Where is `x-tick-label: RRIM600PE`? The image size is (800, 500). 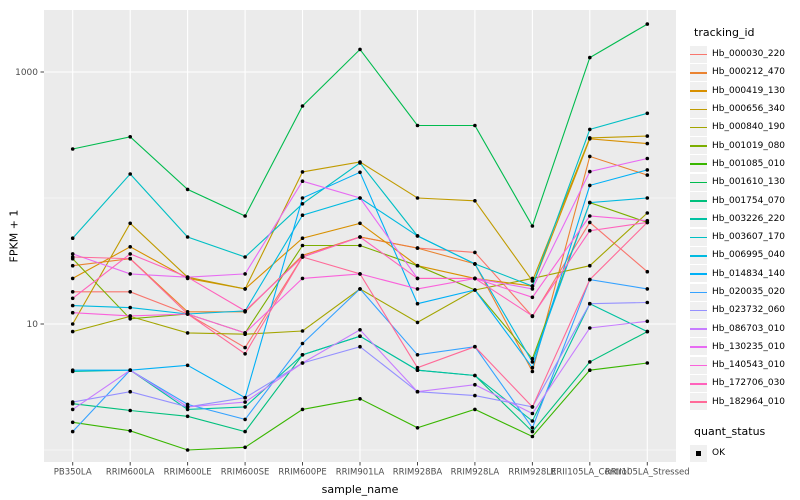 x-tick-label: RRIM600PE is located at coordinates (302, 473).